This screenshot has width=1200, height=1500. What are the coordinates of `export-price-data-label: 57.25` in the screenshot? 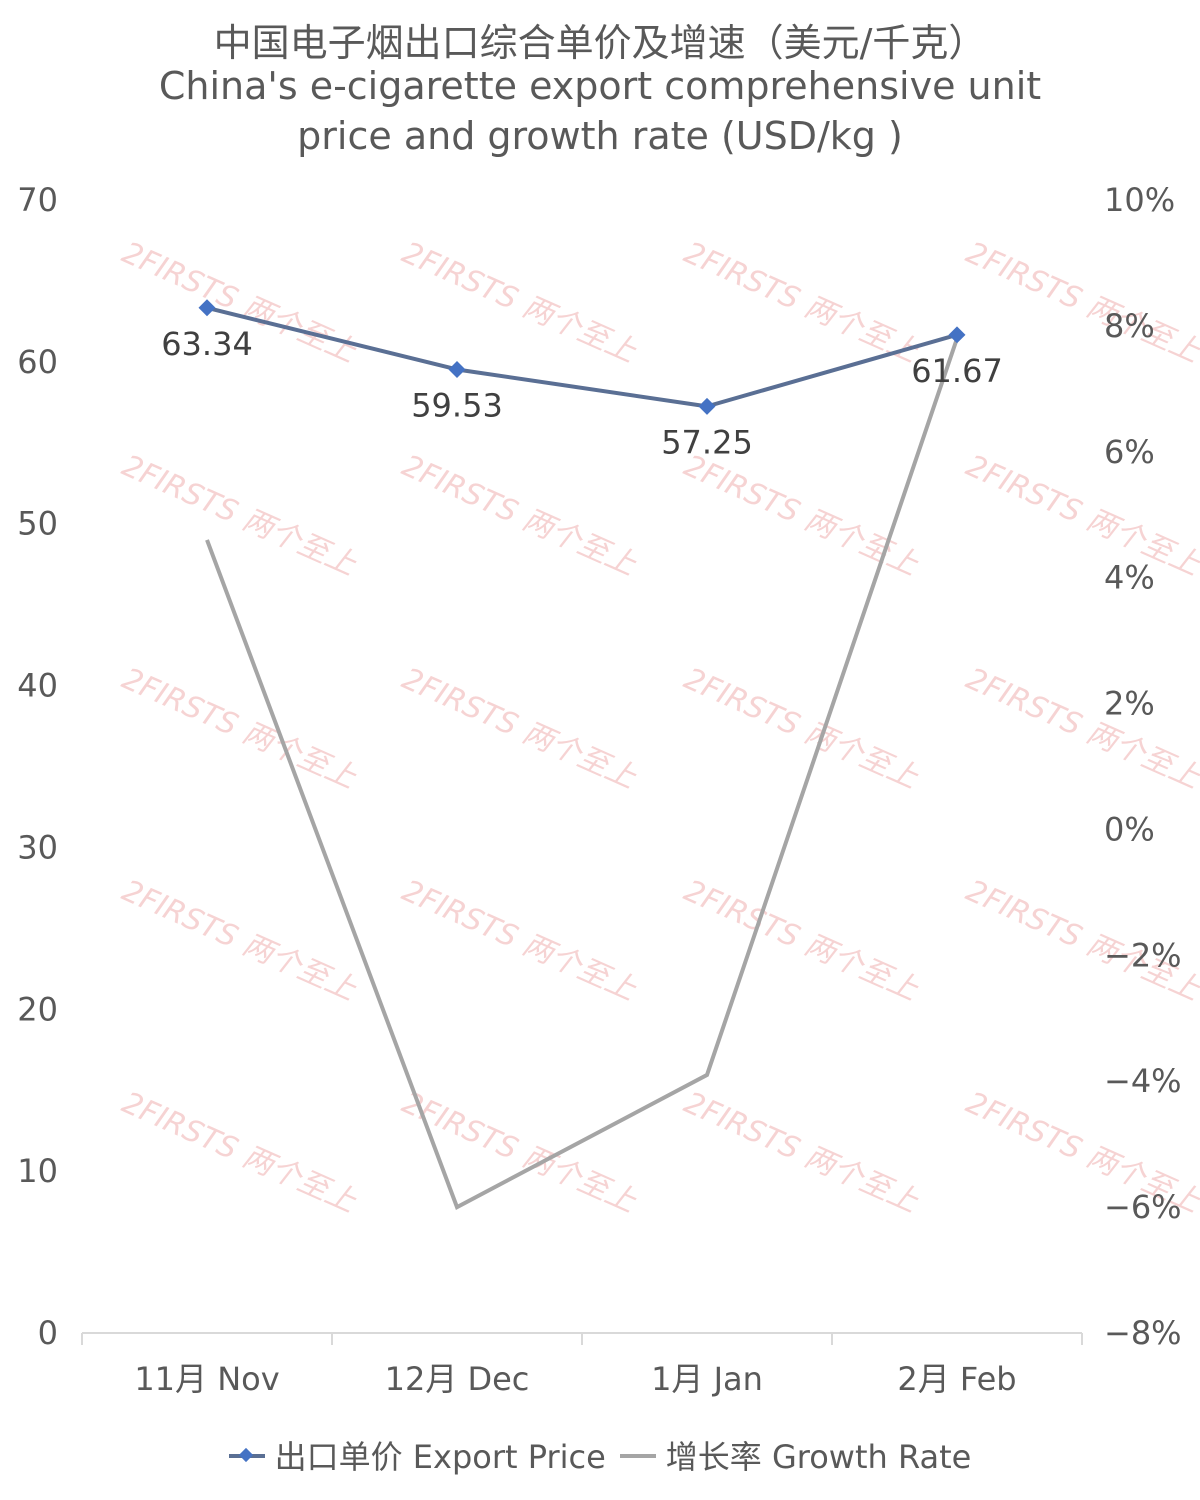 It's located at (707, 442).